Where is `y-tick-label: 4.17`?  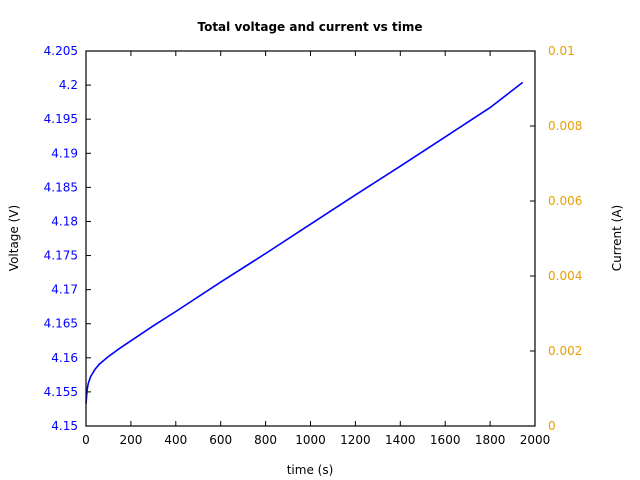 y-tick-label: 4.17 is located at coordinates (64, 290).